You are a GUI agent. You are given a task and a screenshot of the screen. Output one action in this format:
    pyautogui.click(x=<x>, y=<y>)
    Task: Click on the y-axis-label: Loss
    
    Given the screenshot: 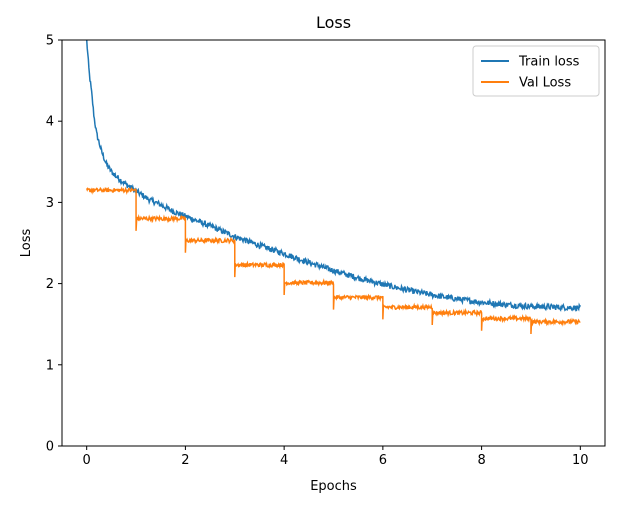 What is the action you would take?
    pyautogui.click(x=26, y=243)
    